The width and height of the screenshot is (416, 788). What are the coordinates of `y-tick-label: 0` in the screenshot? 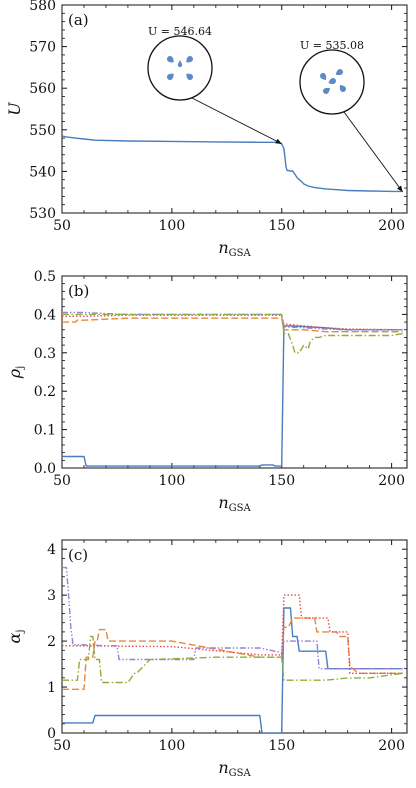 It's located at (51, 734).